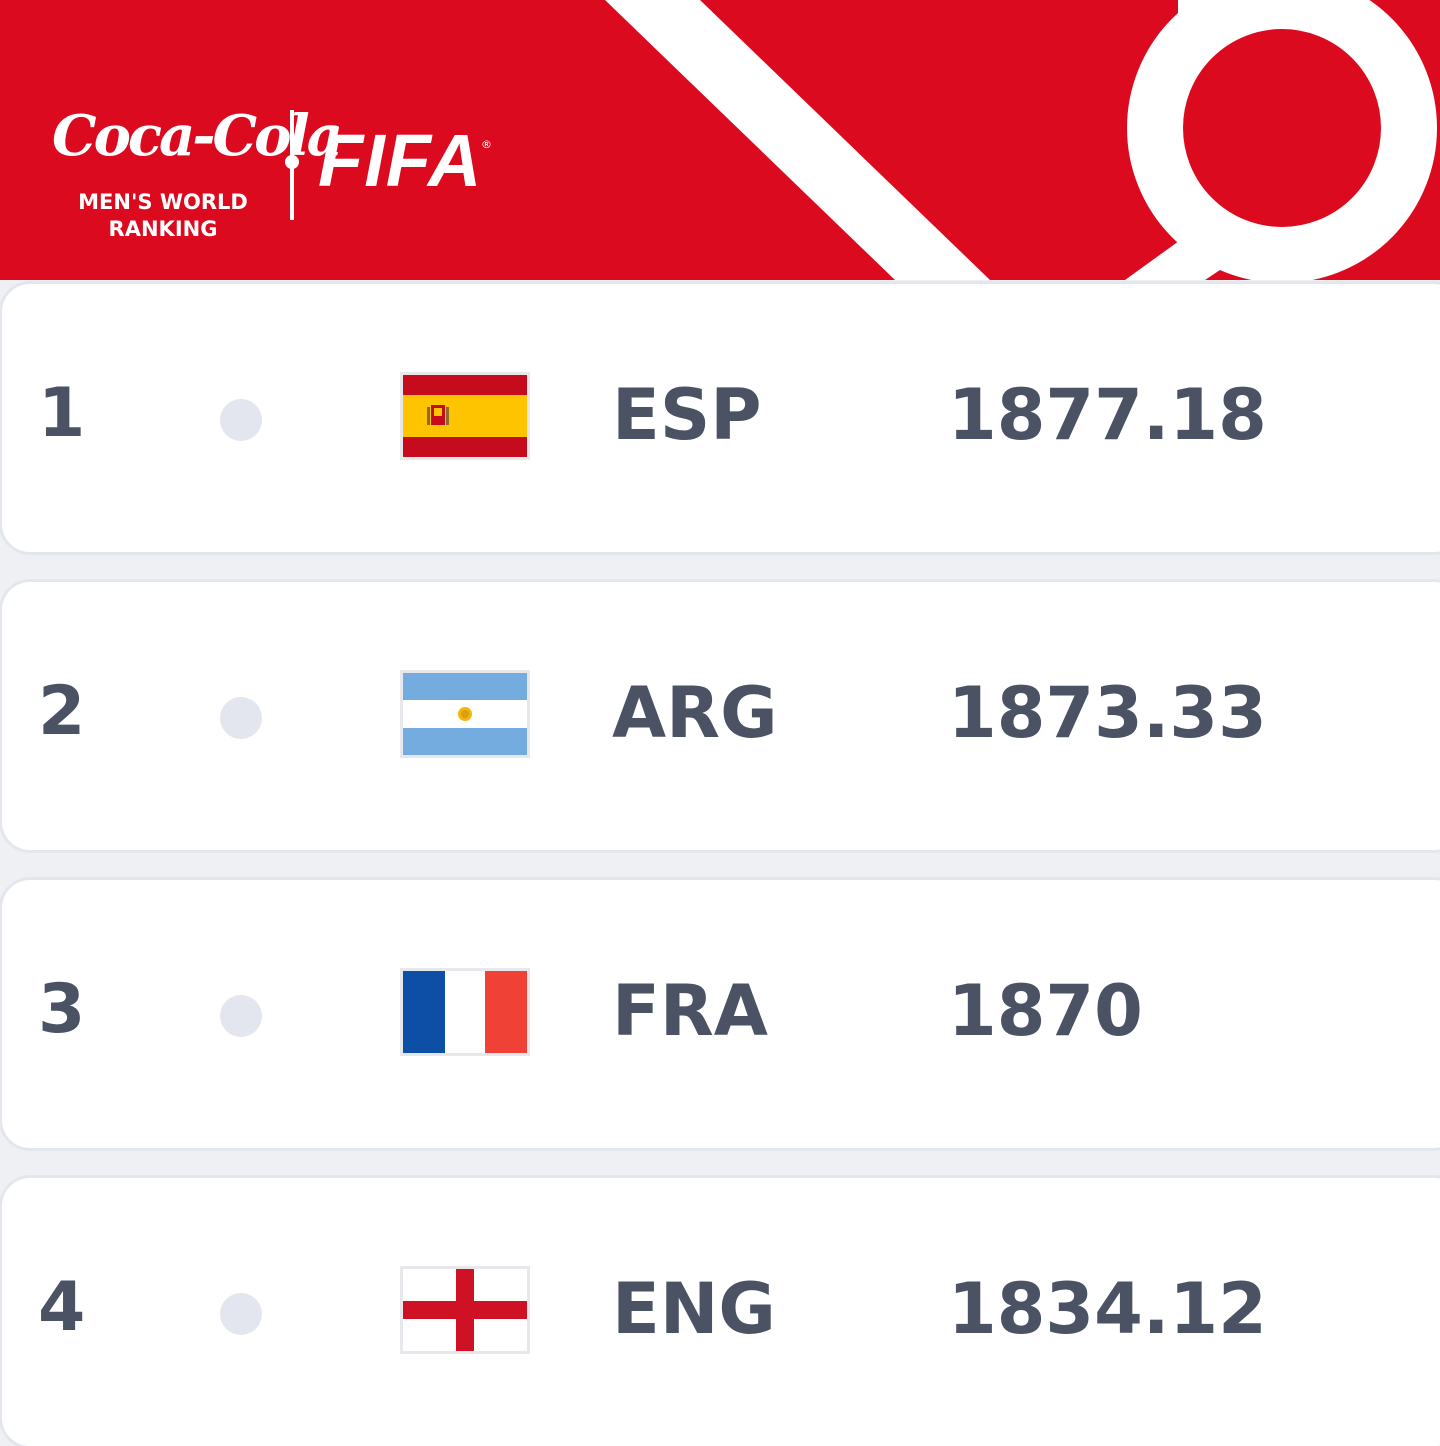 The image size is (1440, 1446). Describe the element at coordinates (465, 1012) in the screenshot. I see `france-flag-icon` at that location.